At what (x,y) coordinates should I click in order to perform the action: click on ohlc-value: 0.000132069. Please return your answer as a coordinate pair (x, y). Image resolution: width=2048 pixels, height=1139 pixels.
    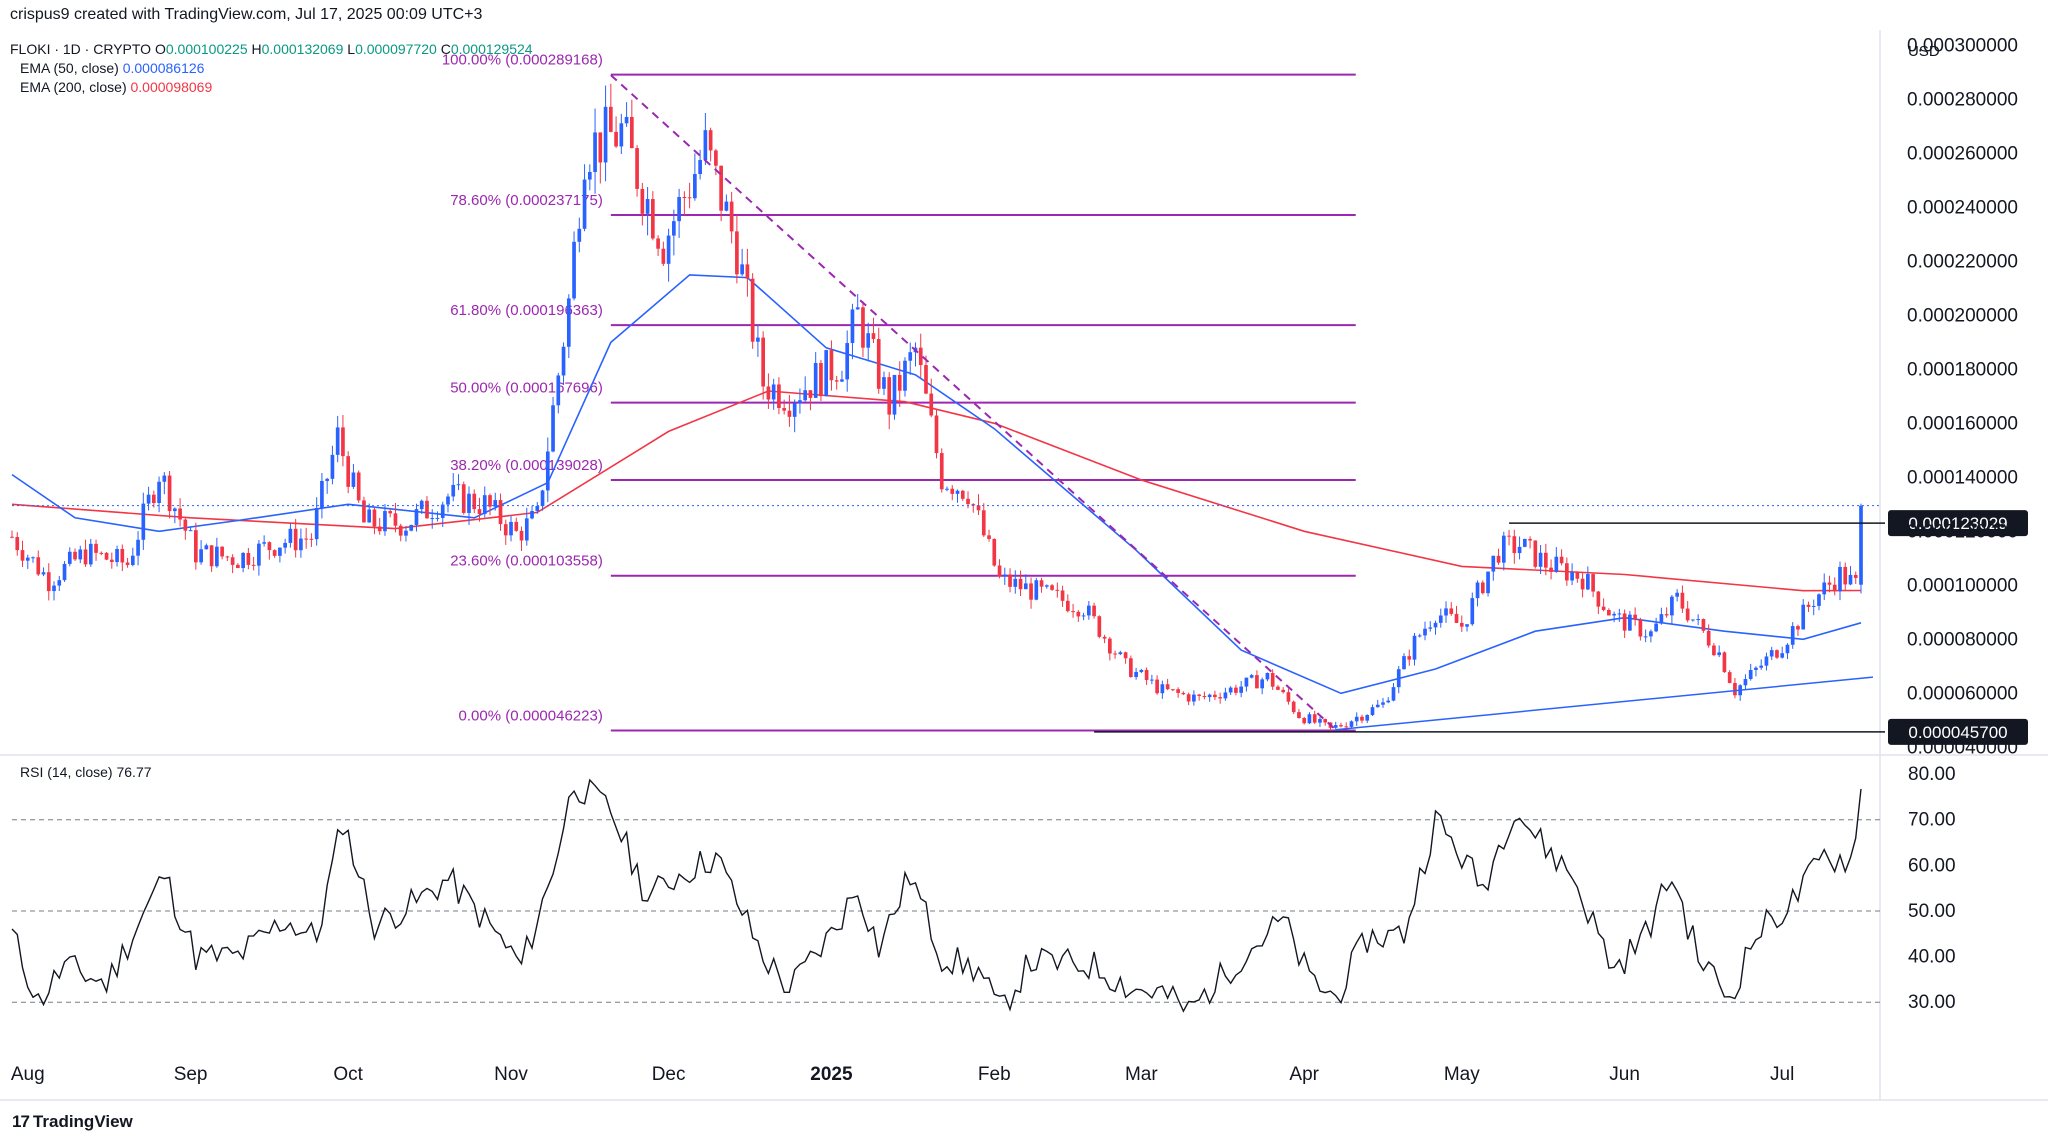
    Looking at the image, I should click on (305, 49).